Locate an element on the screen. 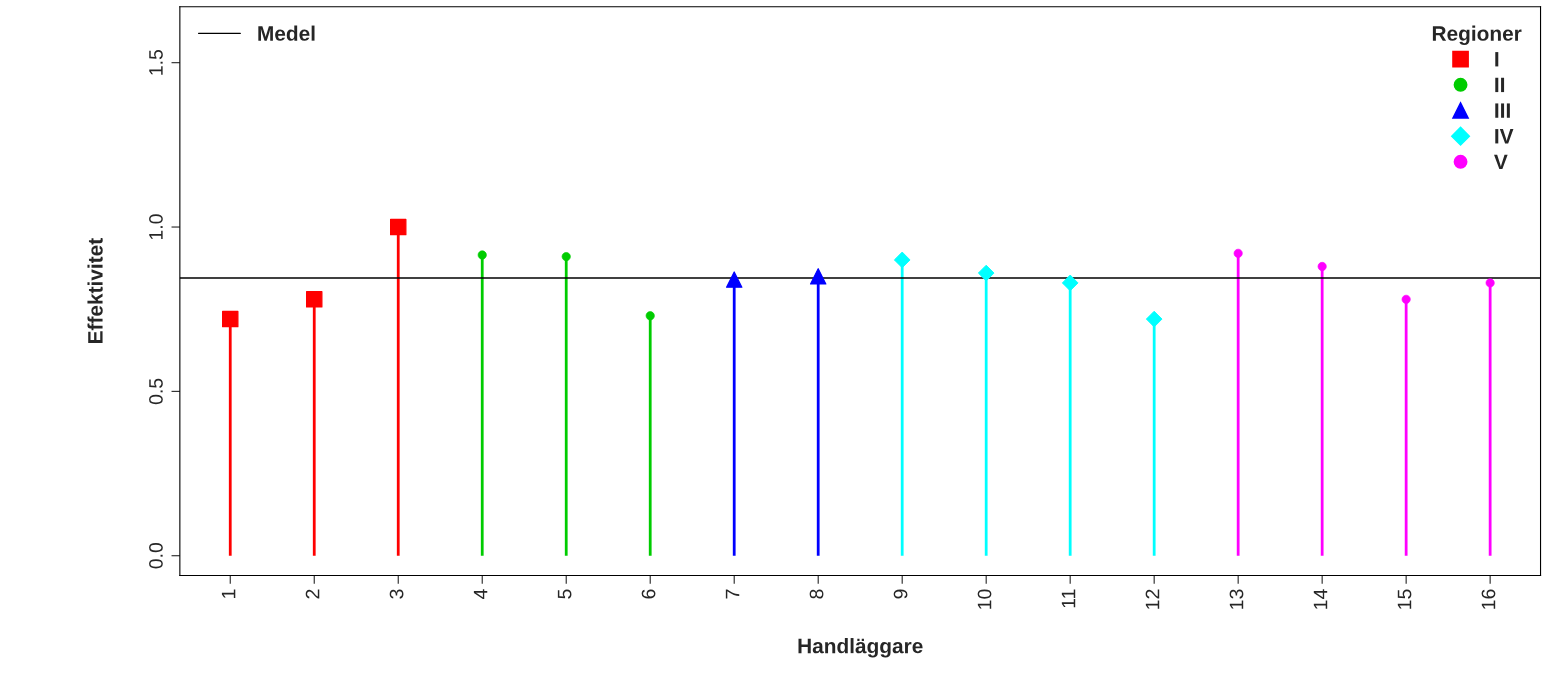 Image resolution: width=1564 pixels, height=681 pixels. y-axis-title: Effektivitet is located at coordinates (95, 290).